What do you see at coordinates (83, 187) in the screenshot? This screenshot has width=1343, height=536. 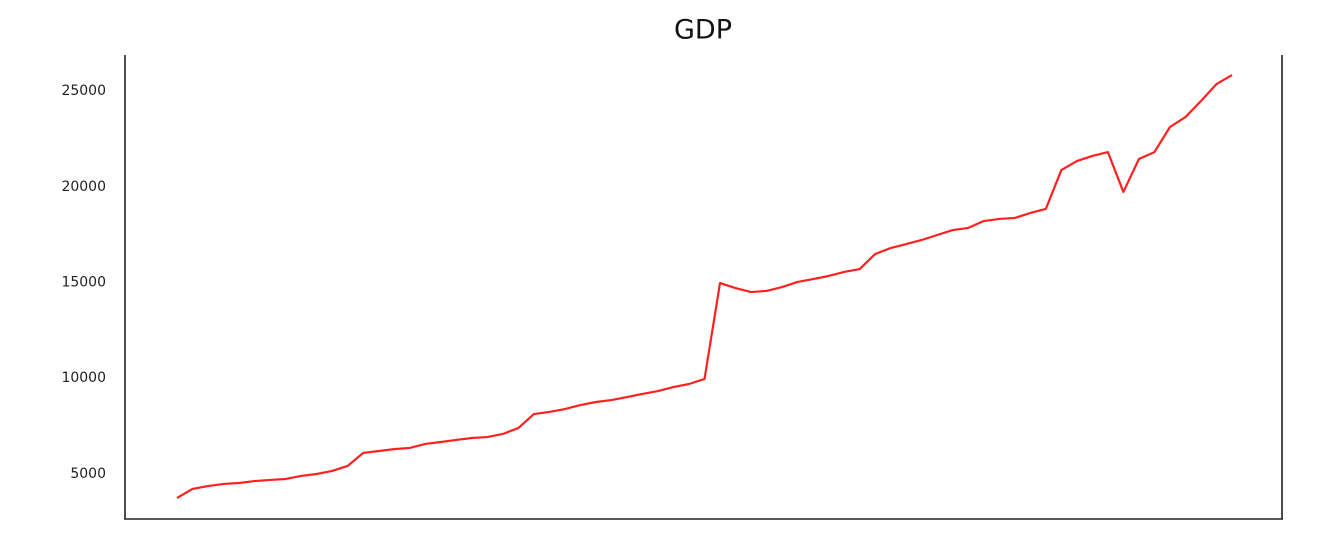 I see `y-tick-label: 20000` at bounding box center [83, 187].